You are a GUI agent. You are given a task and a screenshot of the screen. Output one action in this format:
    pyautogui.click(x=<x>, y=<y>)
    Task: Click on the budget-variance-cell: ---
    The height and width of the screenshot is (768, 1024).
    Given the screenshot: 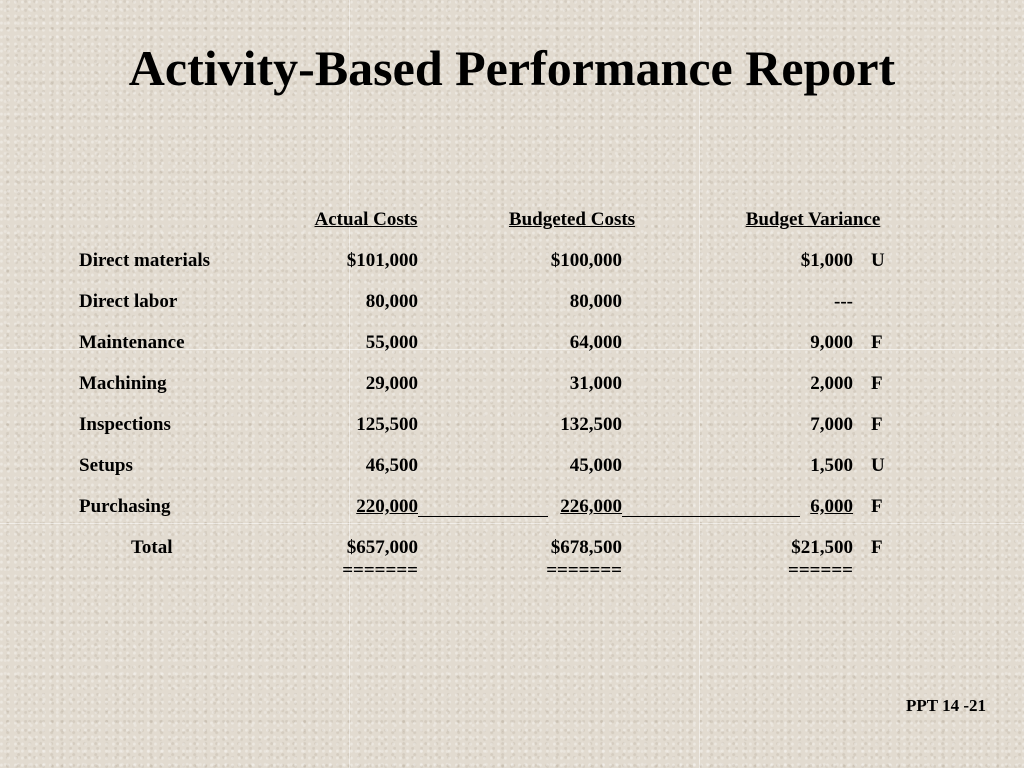 What is the action you would take?
    pyautogui.click(x=843, y=301)
    